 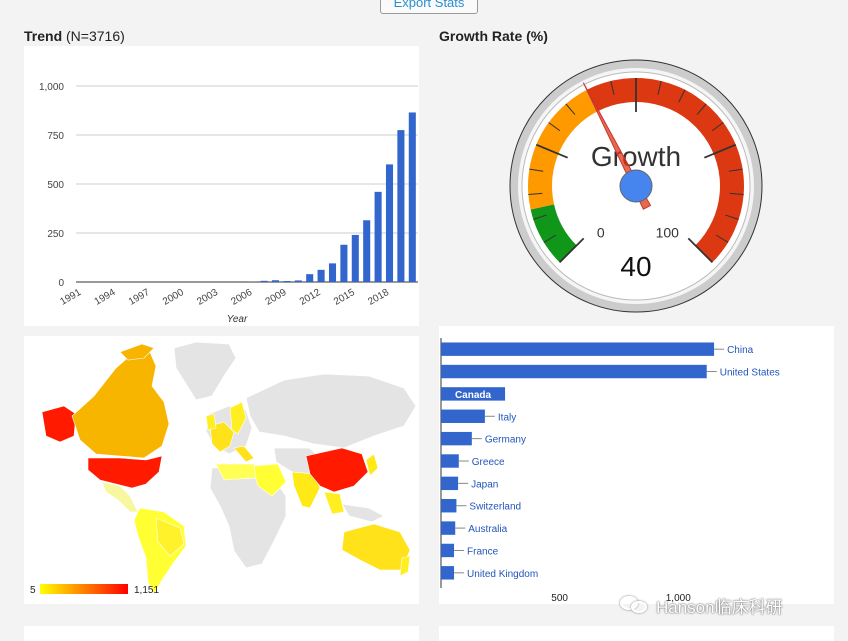 I want to click on y-tick-label: 500, so click(x=55, y=185).